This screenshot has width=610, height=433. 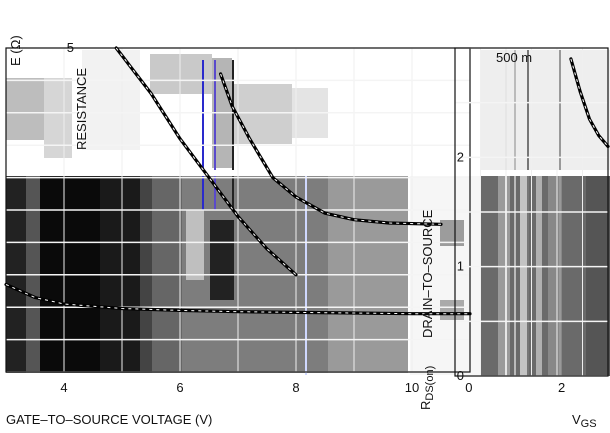 I want to click on x-tick-label: 0, so click(x=468, y=387).